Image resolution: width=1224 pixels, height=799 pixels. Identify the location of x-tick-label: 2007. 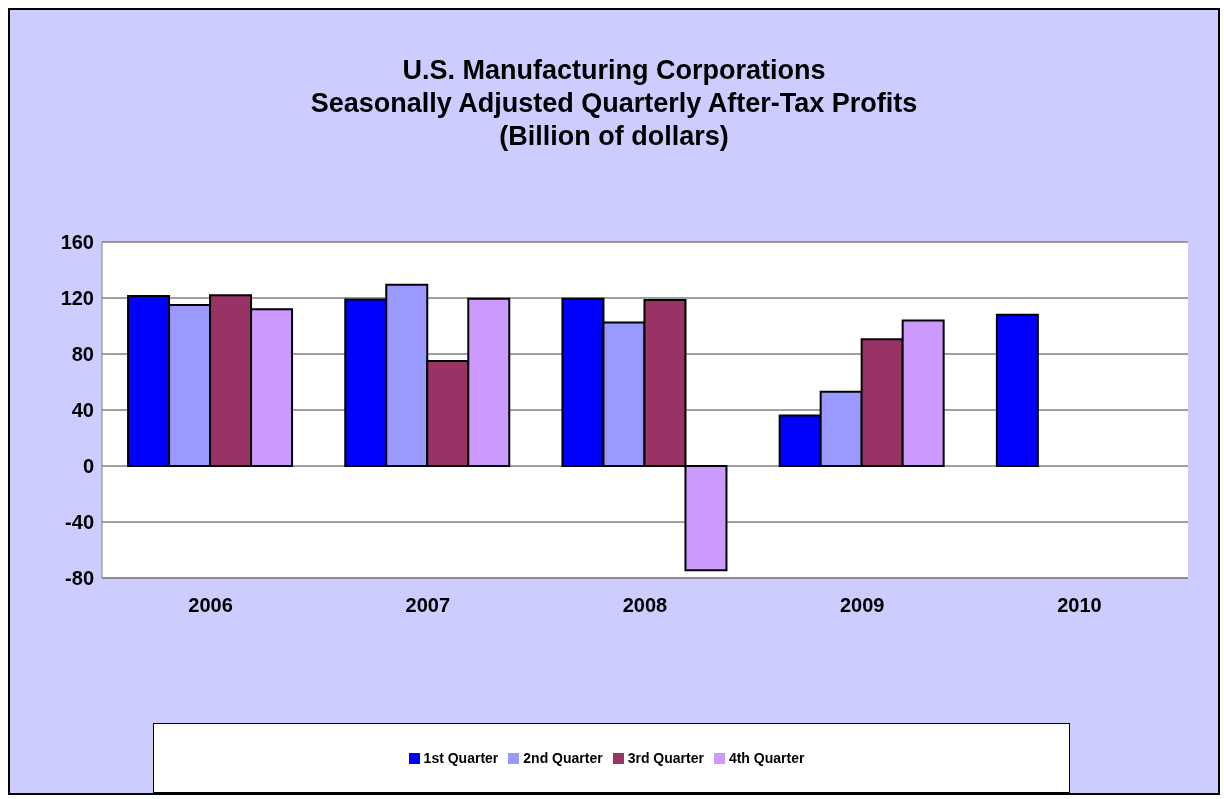
(428, 605).